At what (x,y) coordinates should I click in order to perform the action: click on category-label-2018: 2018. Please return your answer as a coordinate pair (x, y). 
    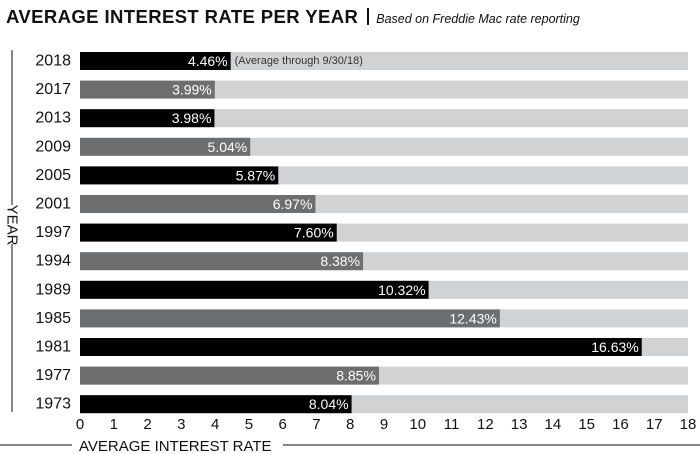
    Looking at the image, I should click on (53, 61).